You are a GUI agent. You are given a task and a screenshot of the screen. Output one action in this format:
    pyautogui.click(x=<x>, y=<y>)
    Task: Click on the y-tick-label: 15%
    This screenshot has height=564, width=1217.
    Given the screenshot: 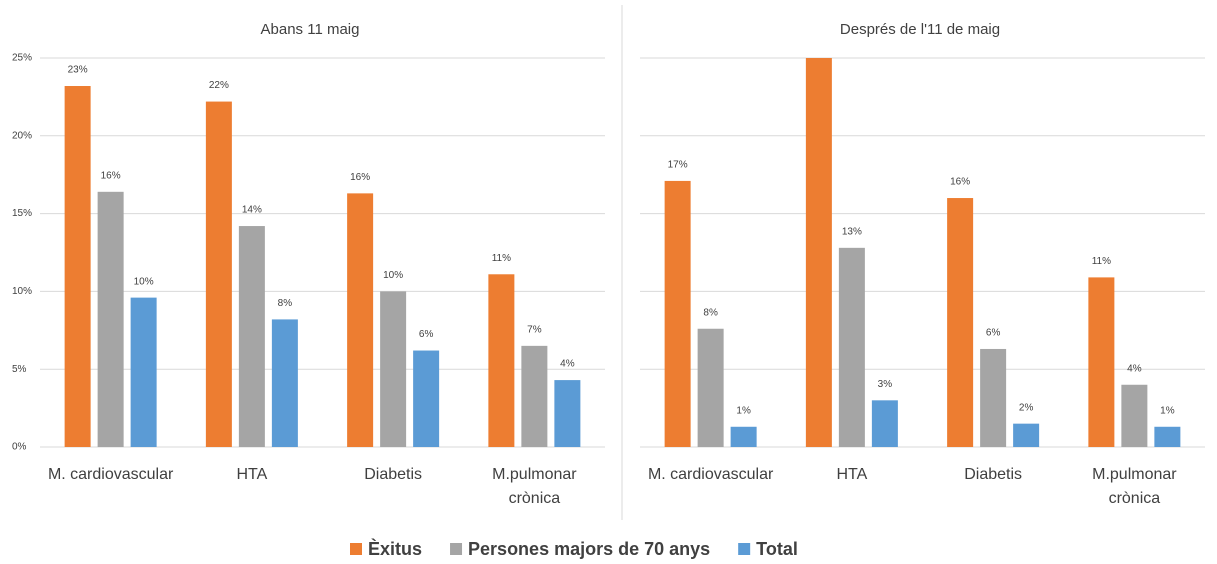 What is the action you would take?
    pyautogui.click(x=22, y=213)
    